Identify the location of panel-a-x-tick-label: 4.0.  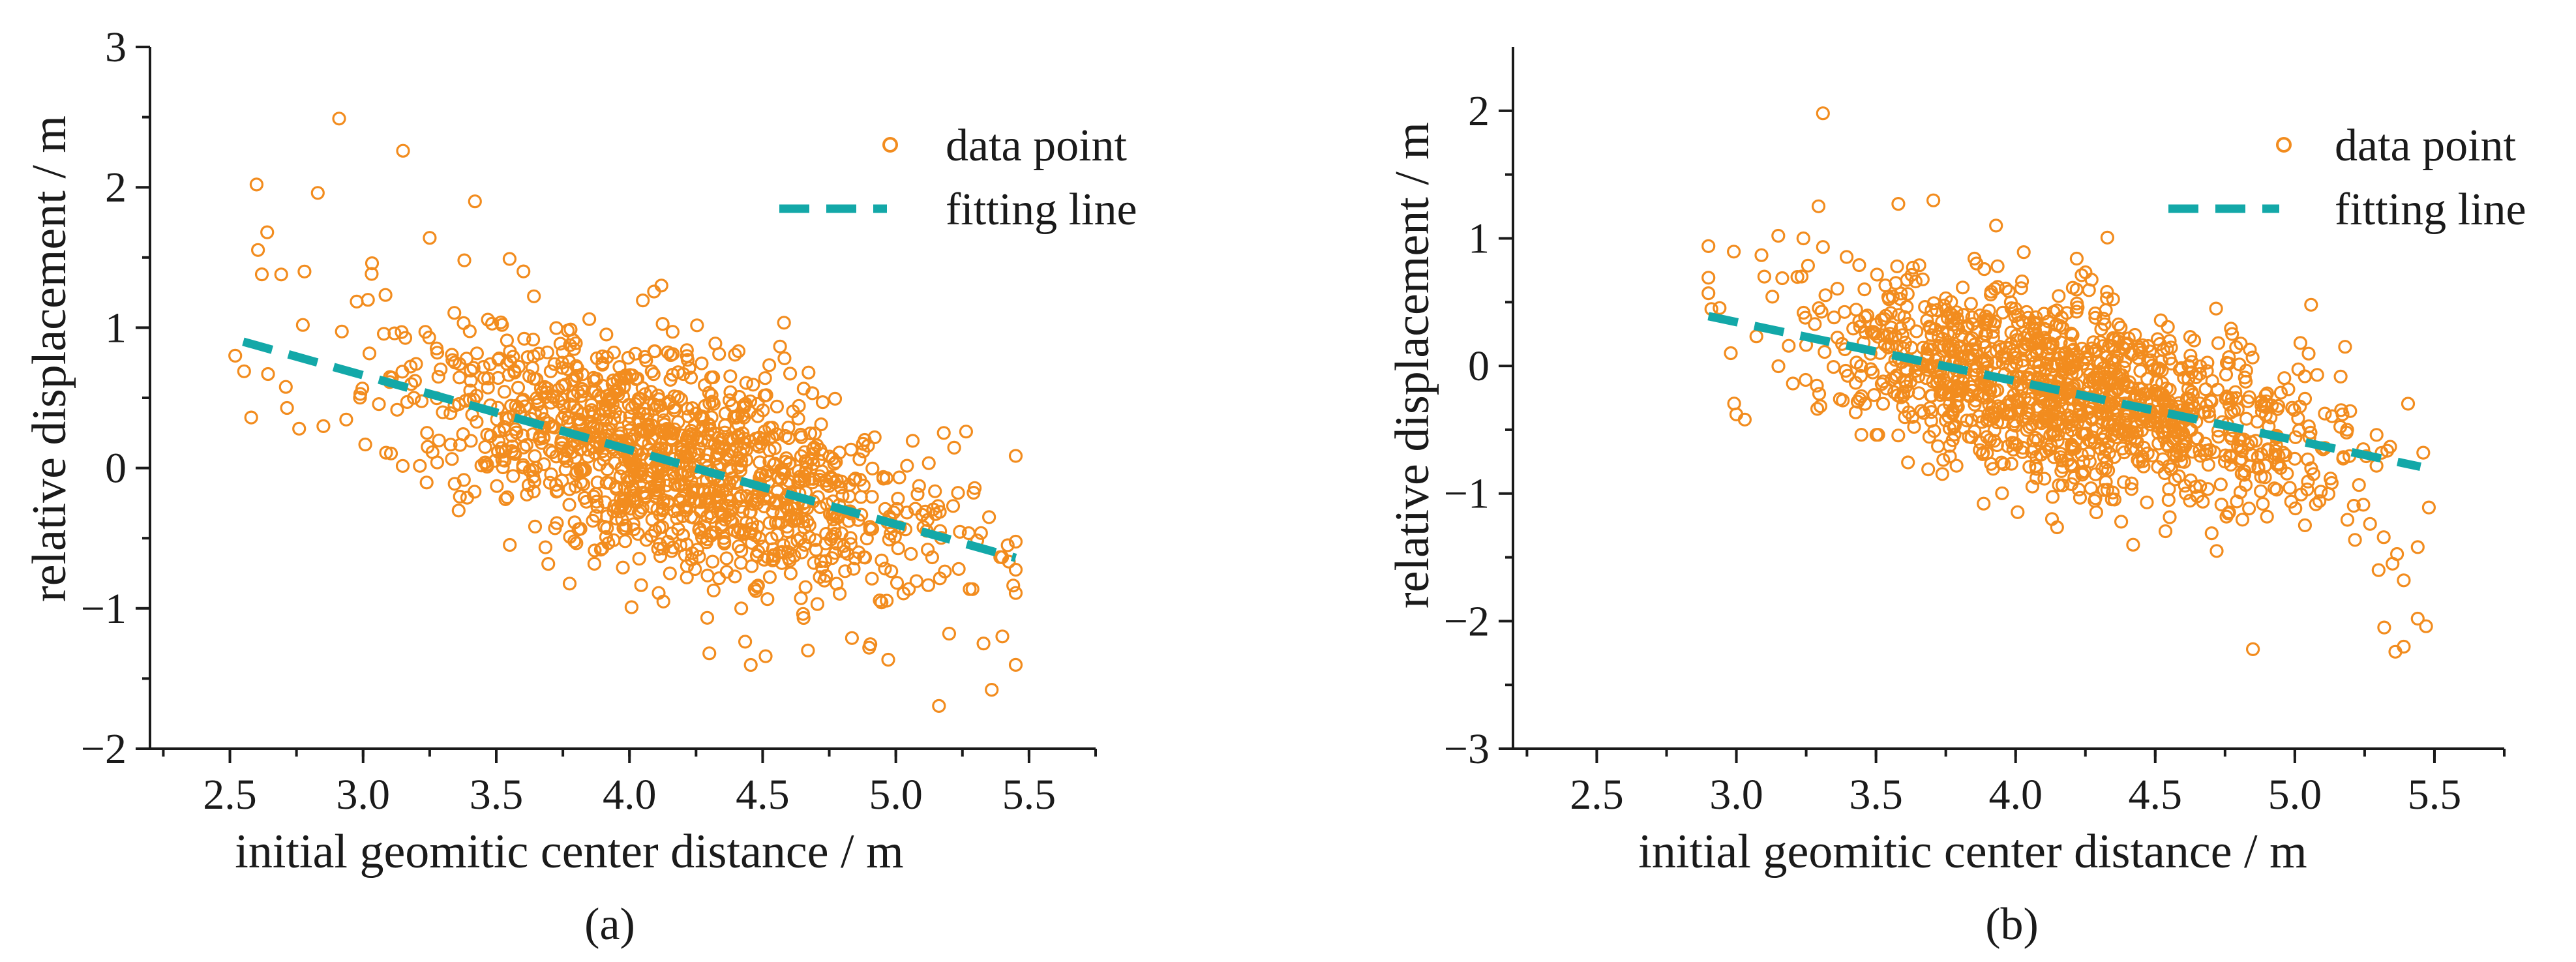
(630, 795).